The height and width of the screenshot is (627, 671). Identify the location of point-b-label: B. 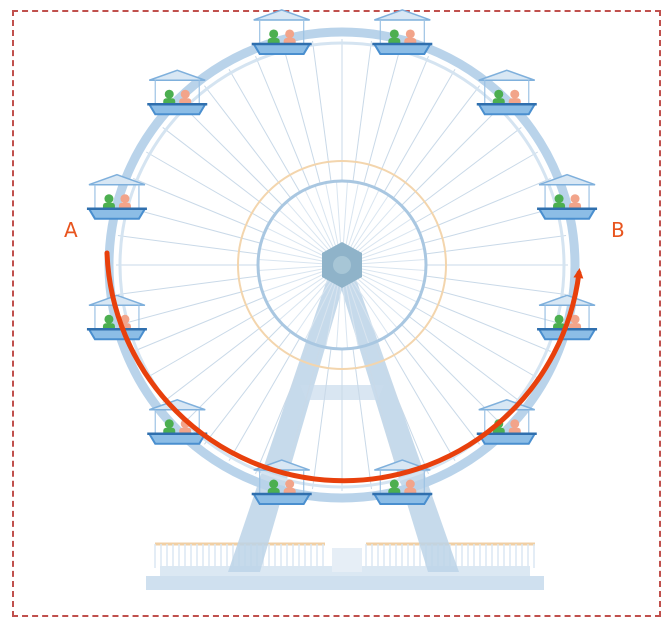
(618, 230).